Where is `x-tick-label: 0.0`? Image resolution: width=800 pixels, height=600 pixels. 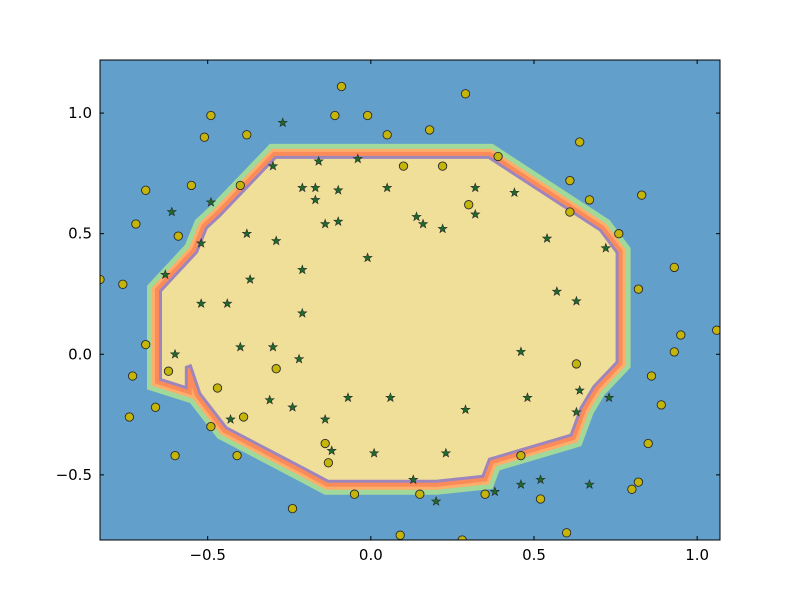 x-tick-label: 0.0 is located at coordinates (371, 555).